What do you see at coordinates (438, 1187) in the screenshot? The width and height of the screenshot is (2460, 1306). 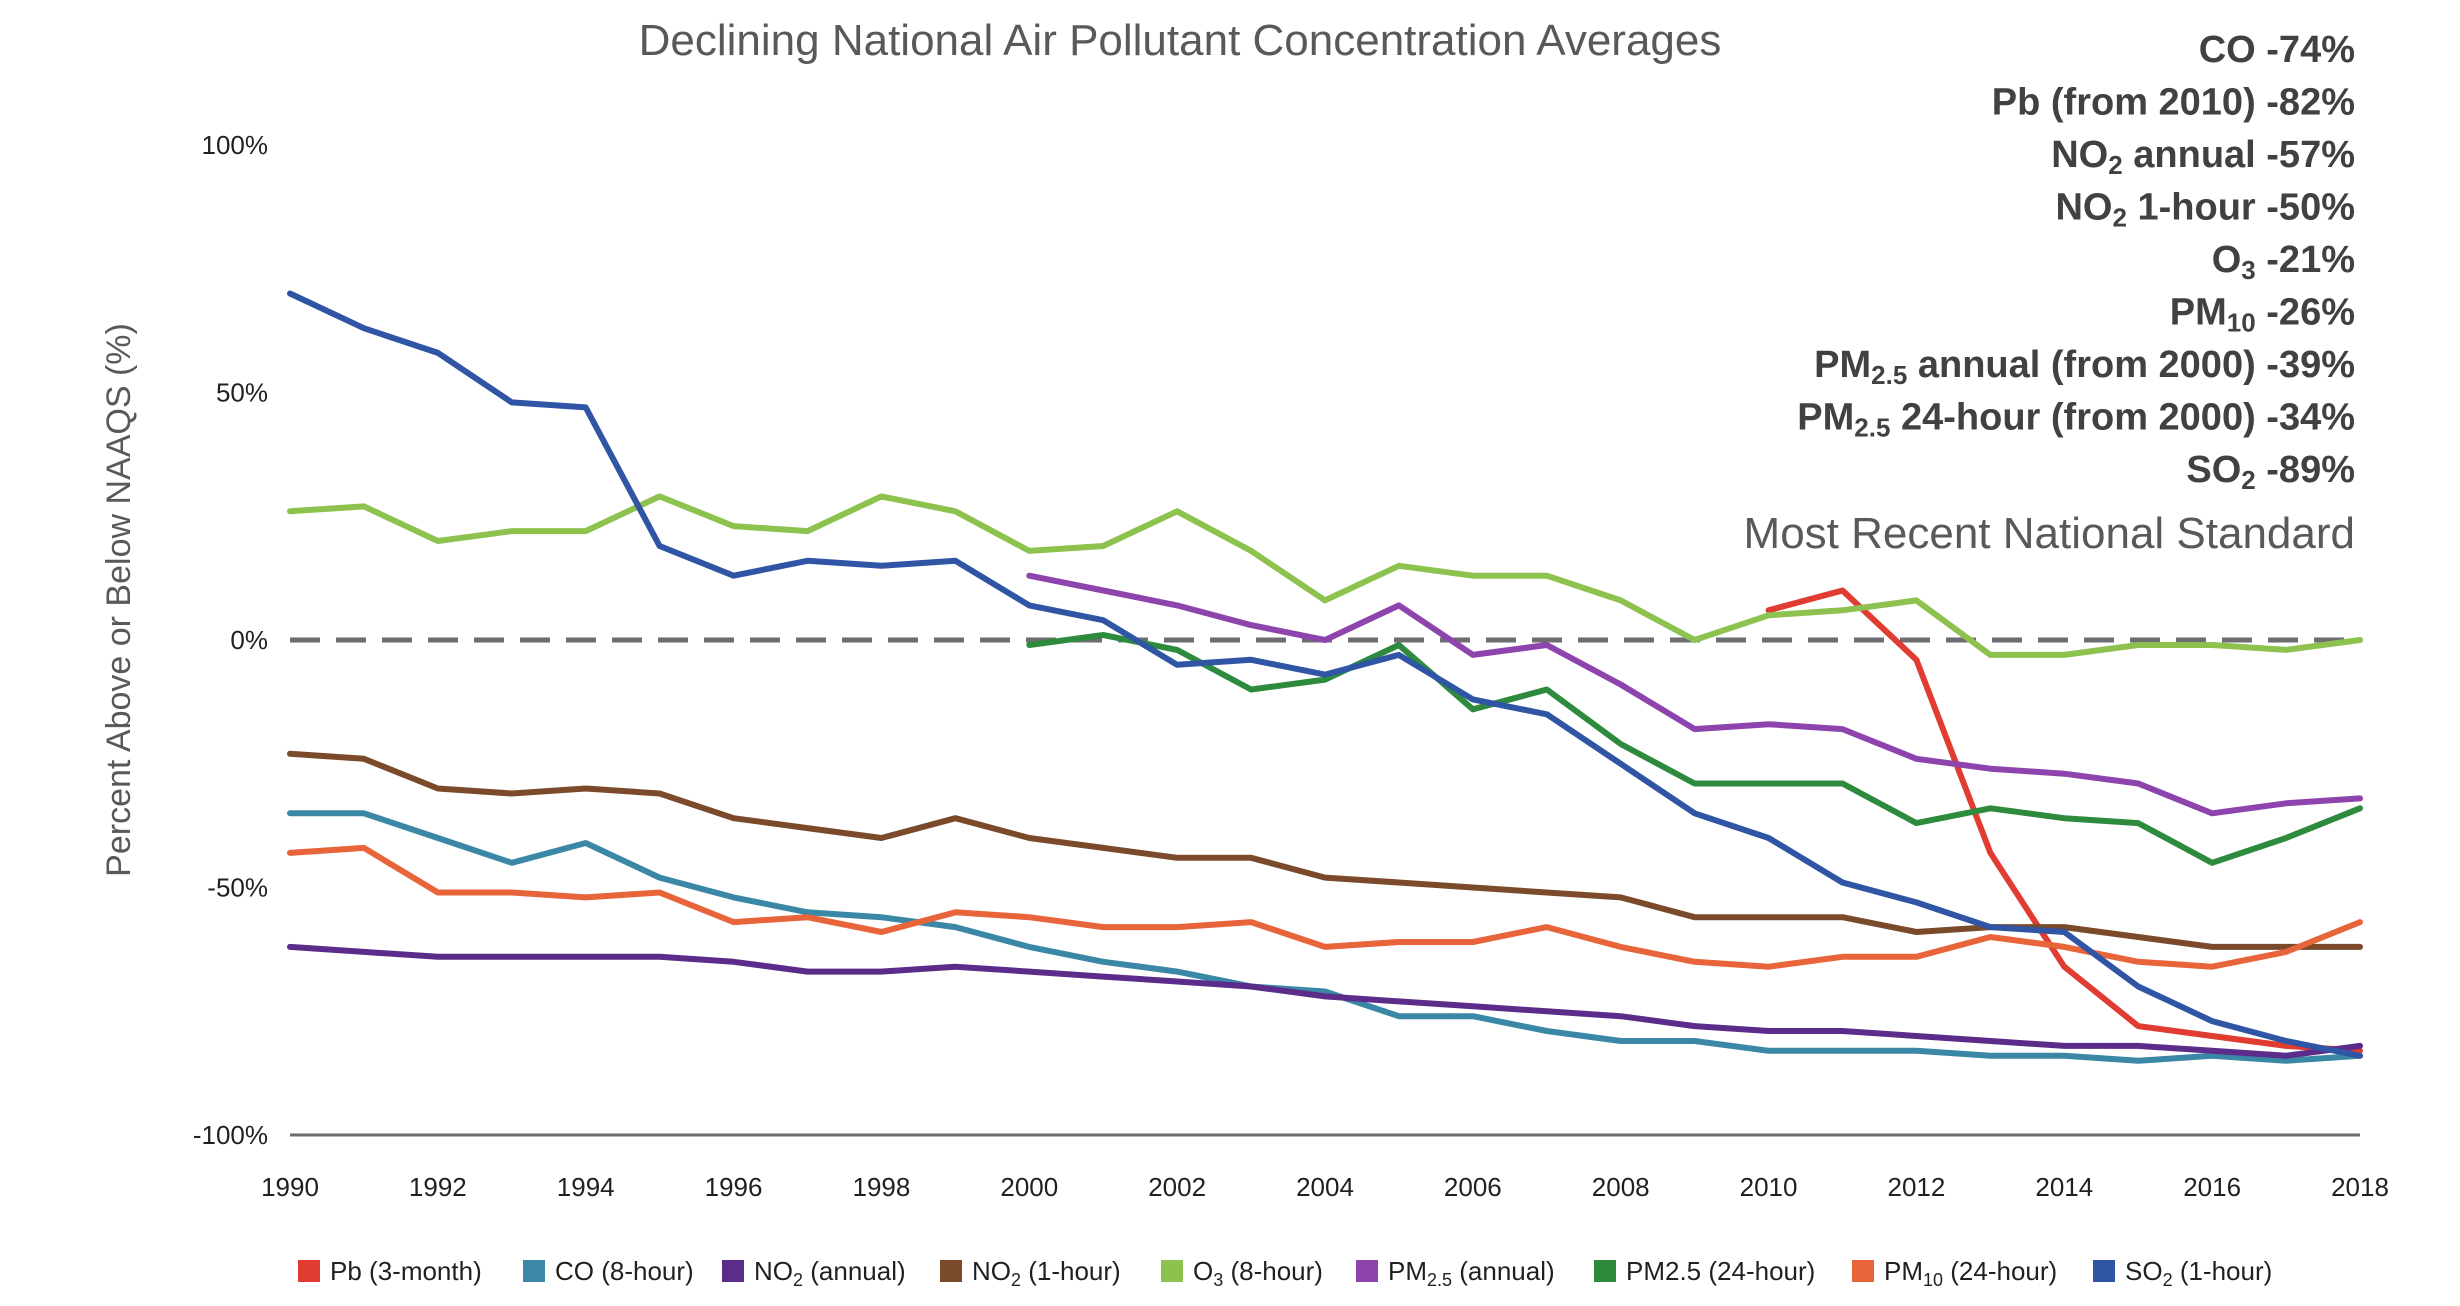 I see `x-tick-label: 1992` at bounding box center [438, 1187].